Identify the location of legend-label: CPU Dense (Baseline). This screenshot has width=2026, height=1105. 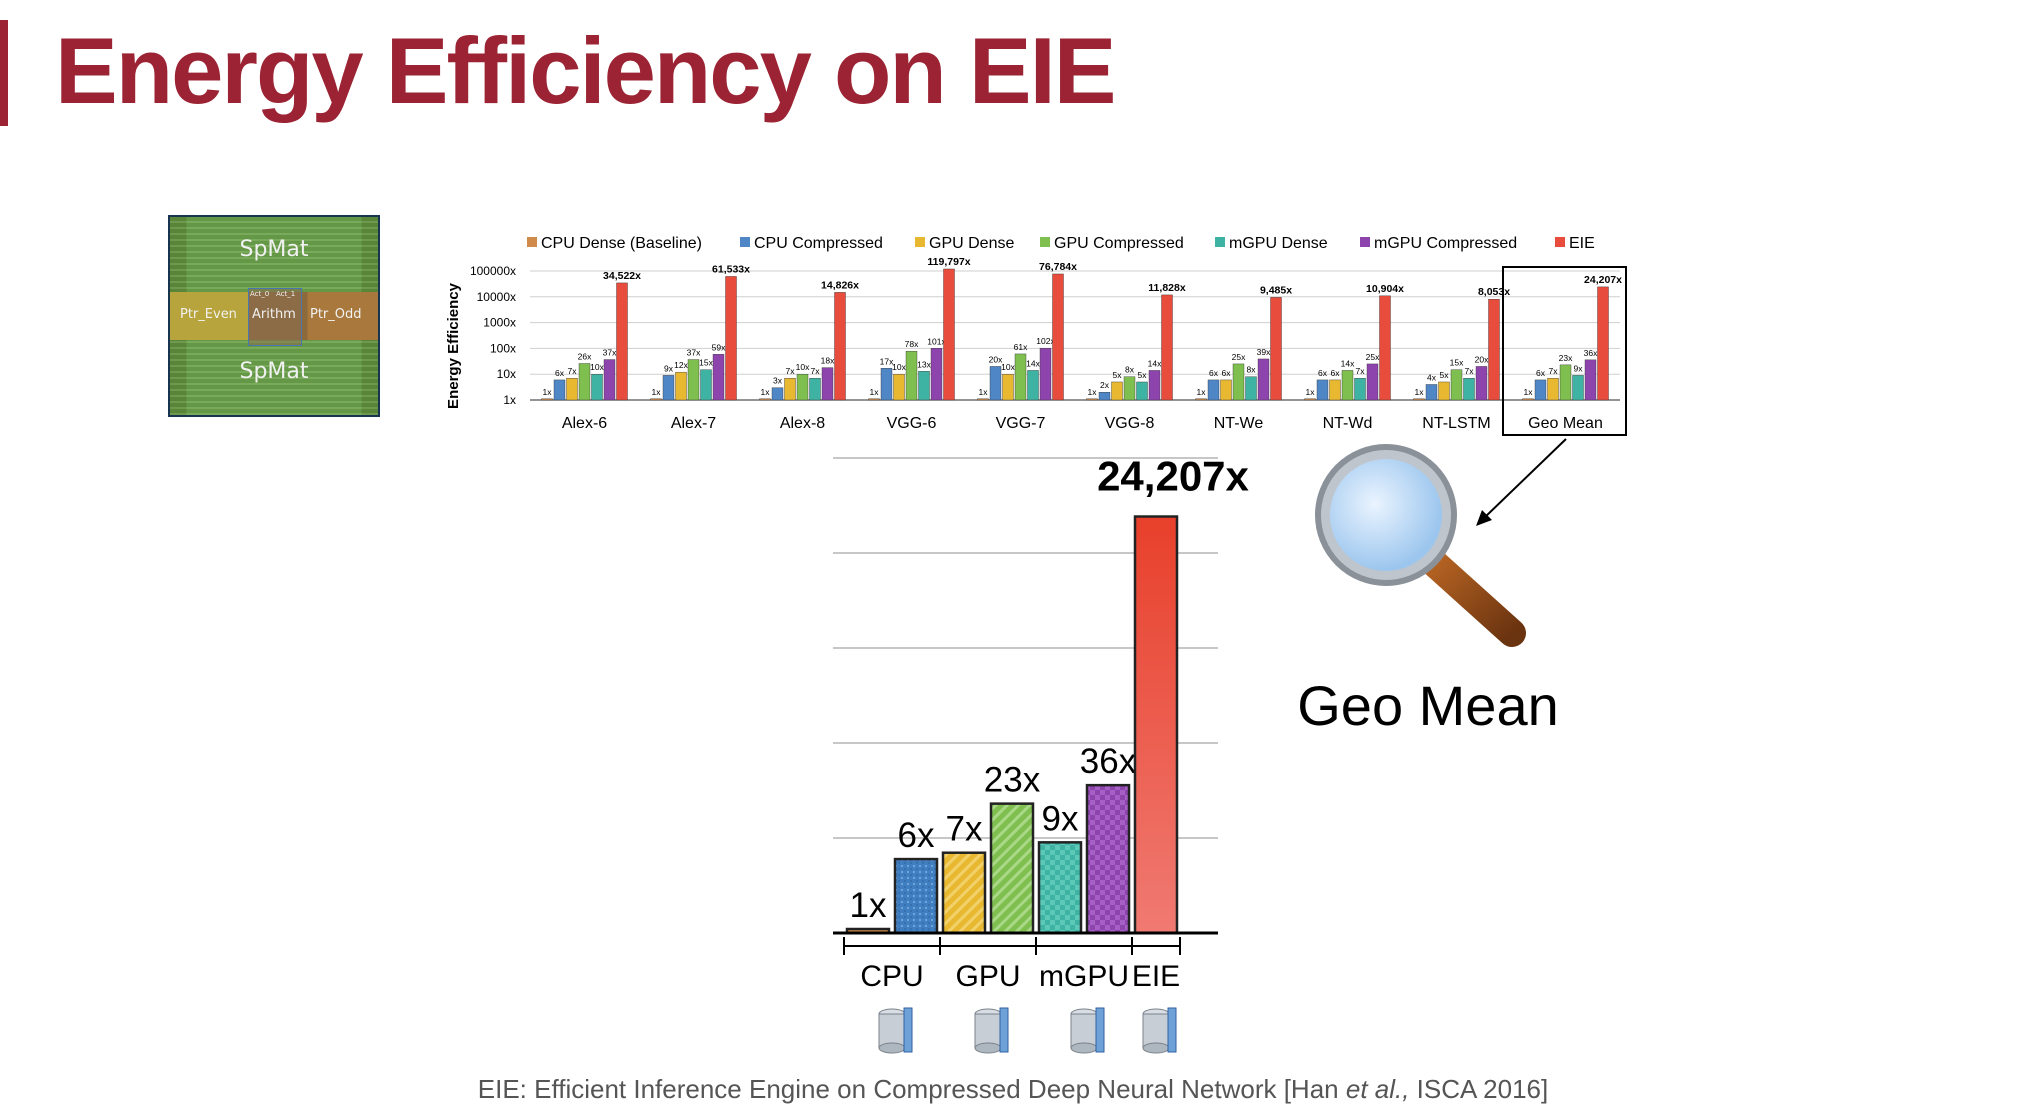
(621, 243).